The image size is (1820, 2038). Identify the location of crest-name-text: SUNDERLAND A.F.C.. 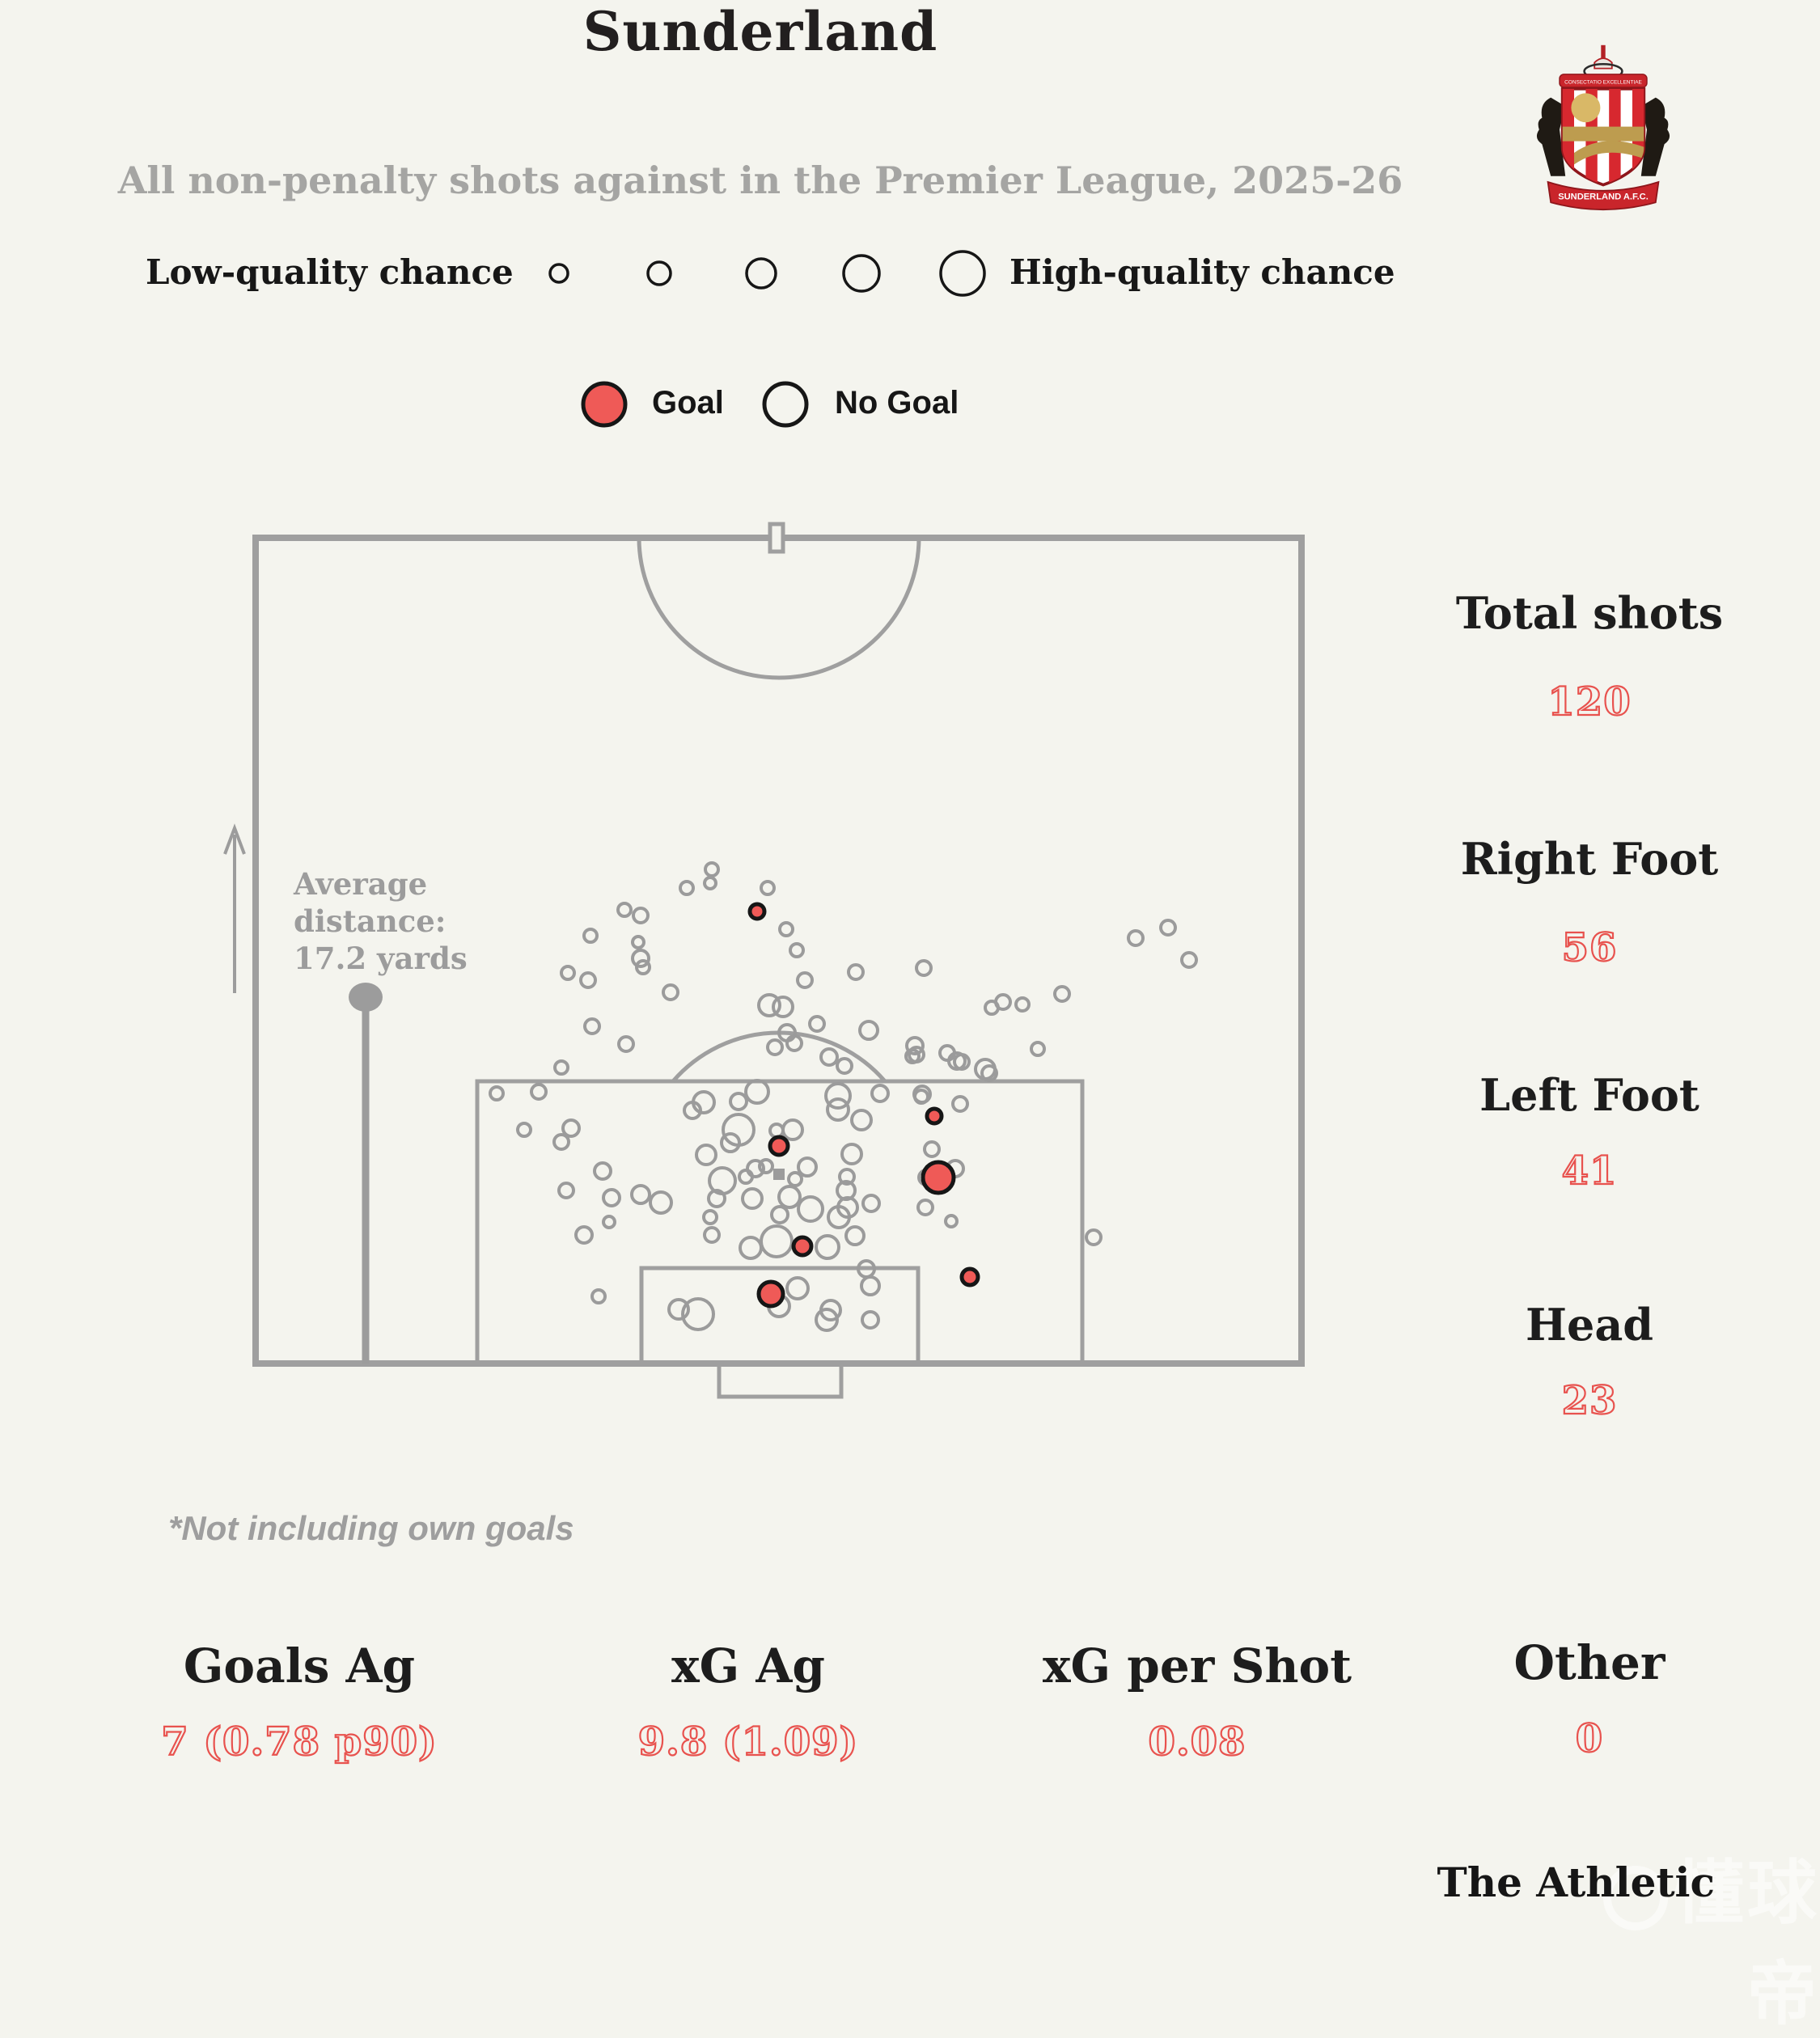
(1603, 197).